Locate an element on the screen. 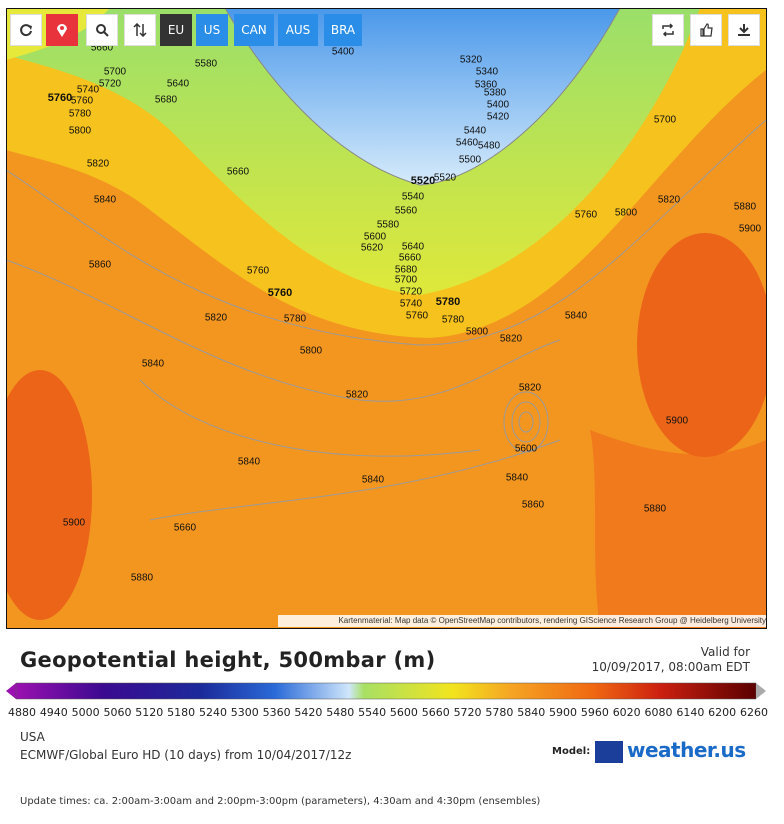 This screenshot has height=824, width=784. colorbar-tick-label: 5660 is located at coordinates (435, 712).